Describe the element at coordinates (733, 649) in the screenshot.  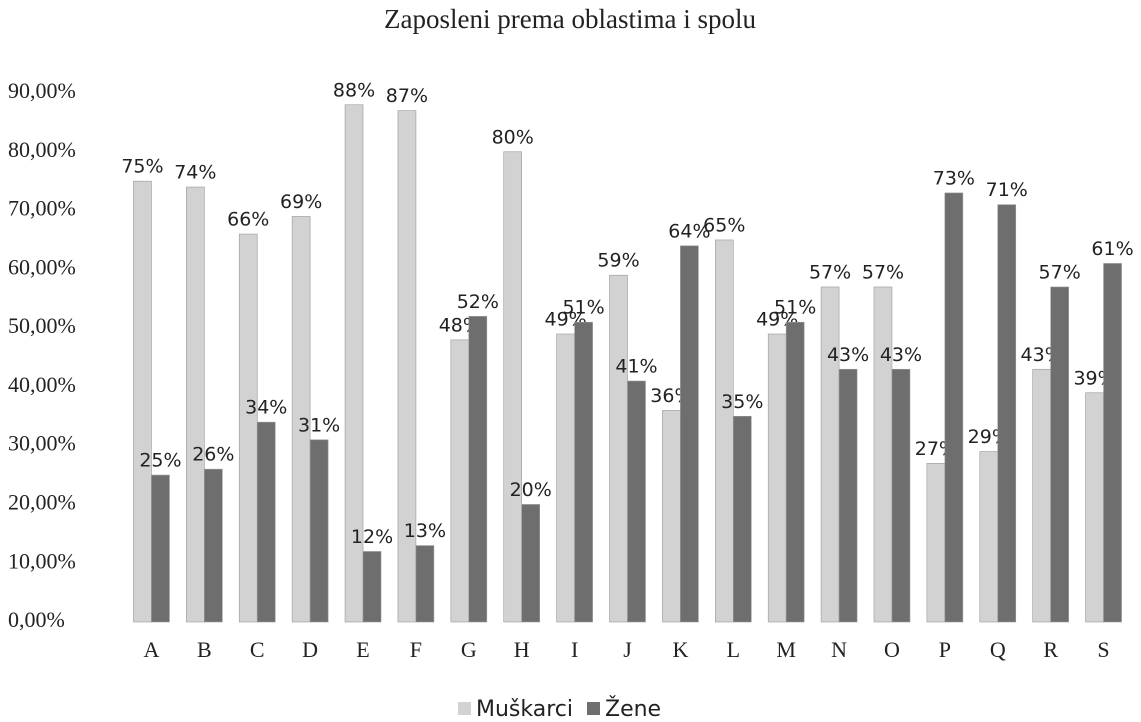
I see `x-tick-label: L` at that location.